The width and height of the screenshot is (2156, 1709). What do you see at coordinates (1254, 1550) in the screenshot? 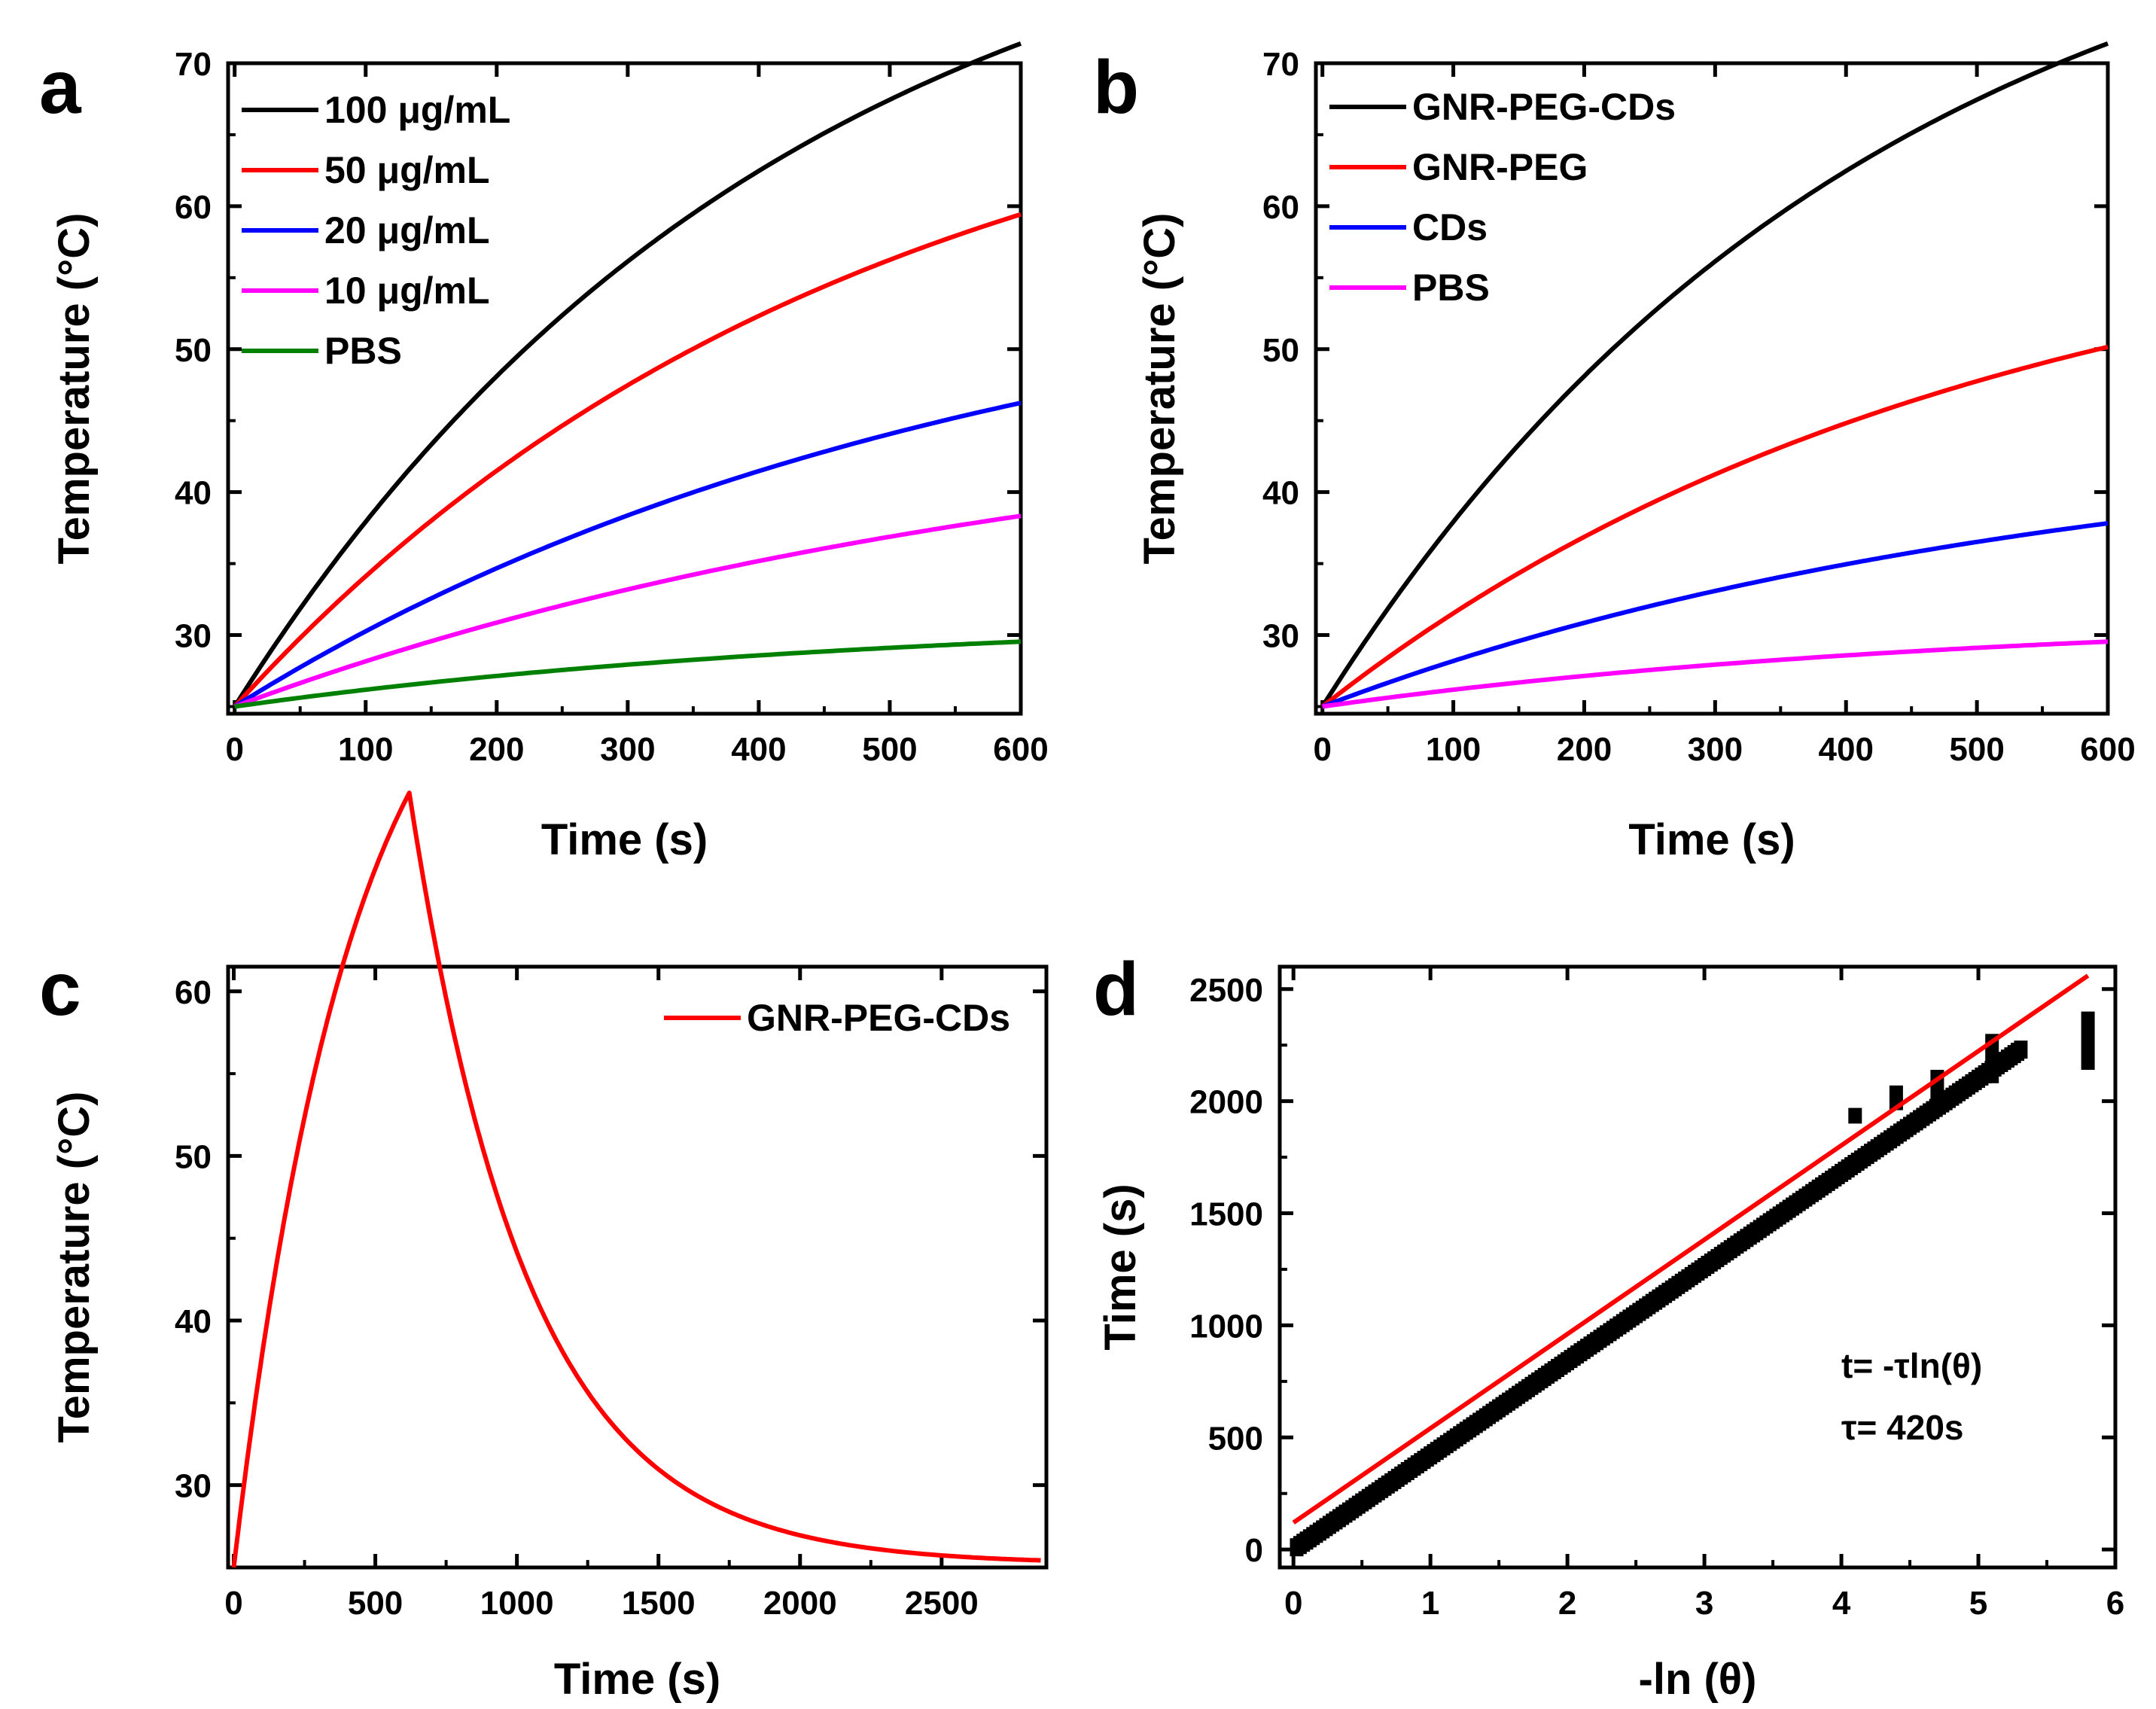
I see `y-tick-label: 0` at bounding box center [1254, 1550].